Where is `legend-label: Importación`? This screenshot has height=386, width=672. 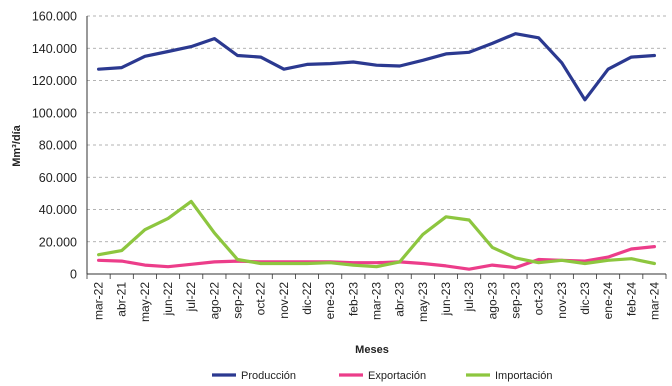
legend-label: Importación is located at coordinates (523, 376).